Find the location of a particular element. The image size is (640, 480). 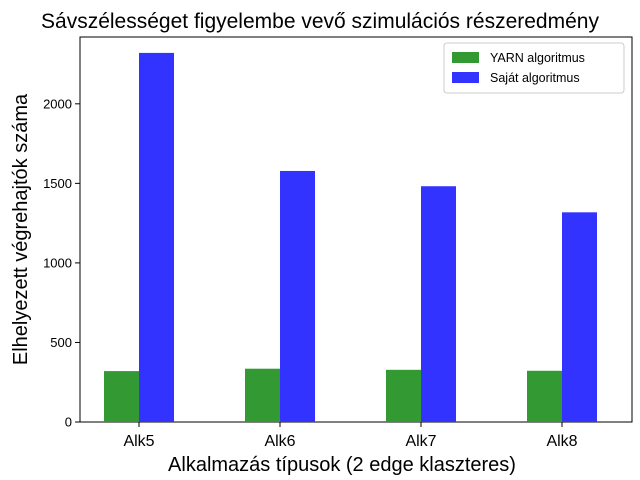

x-tick-label-alk6: Alk6 is located at coordinates (279, 441).